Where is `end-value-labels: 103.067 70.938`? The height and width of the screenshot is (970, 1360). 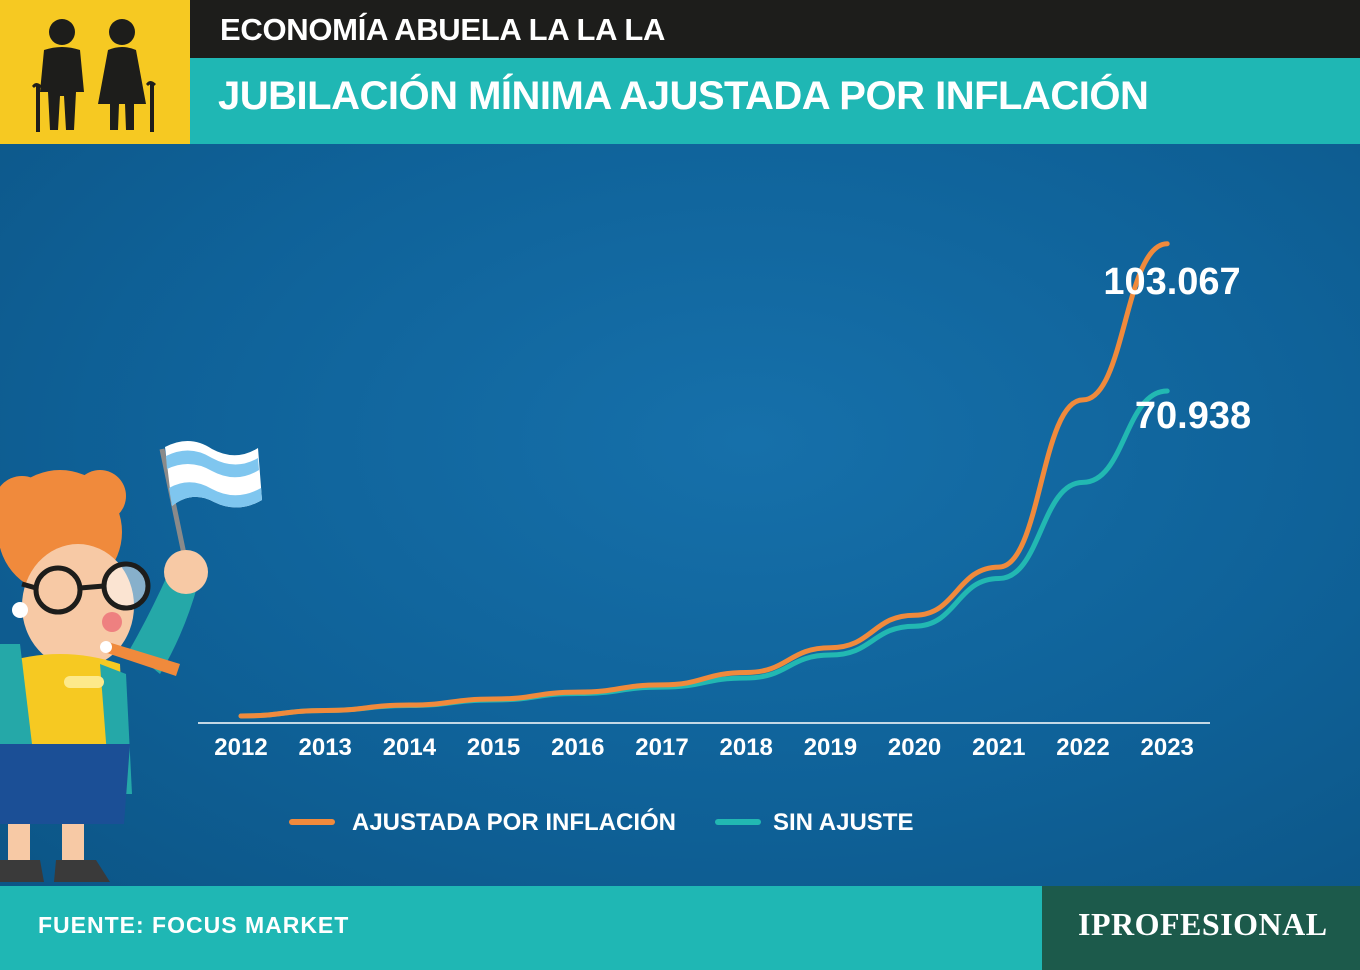 end-value-labels: 103.067 70.938 is located at coordinates (1177, 349).